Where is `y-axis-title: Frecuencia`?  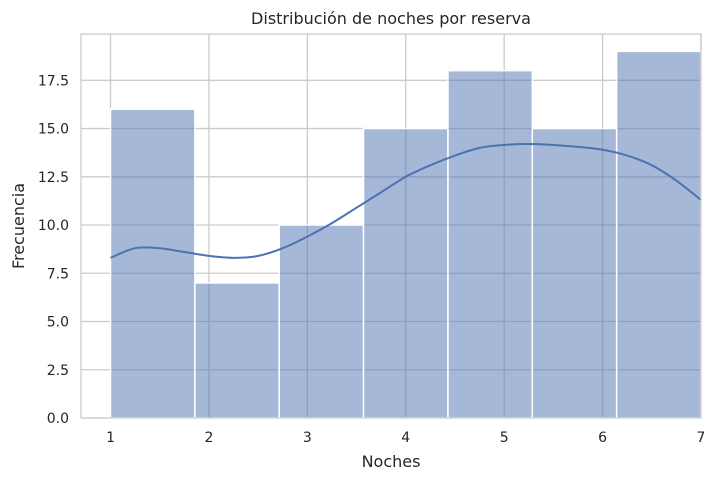 y-axis-title: Frecuencia is located at coordinates (18, 226).